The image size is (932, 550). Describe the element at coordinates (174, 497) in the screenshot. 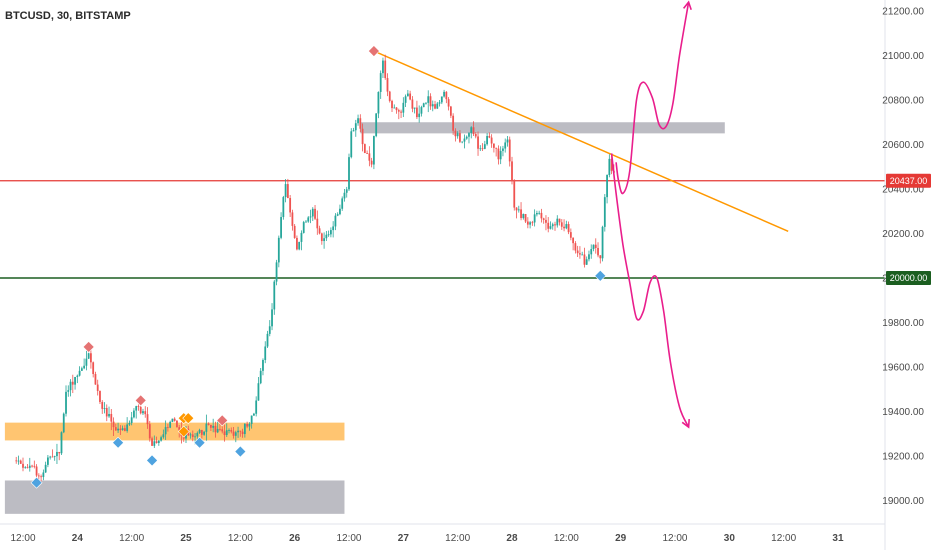

I see `demand-zone-lower` at that location.